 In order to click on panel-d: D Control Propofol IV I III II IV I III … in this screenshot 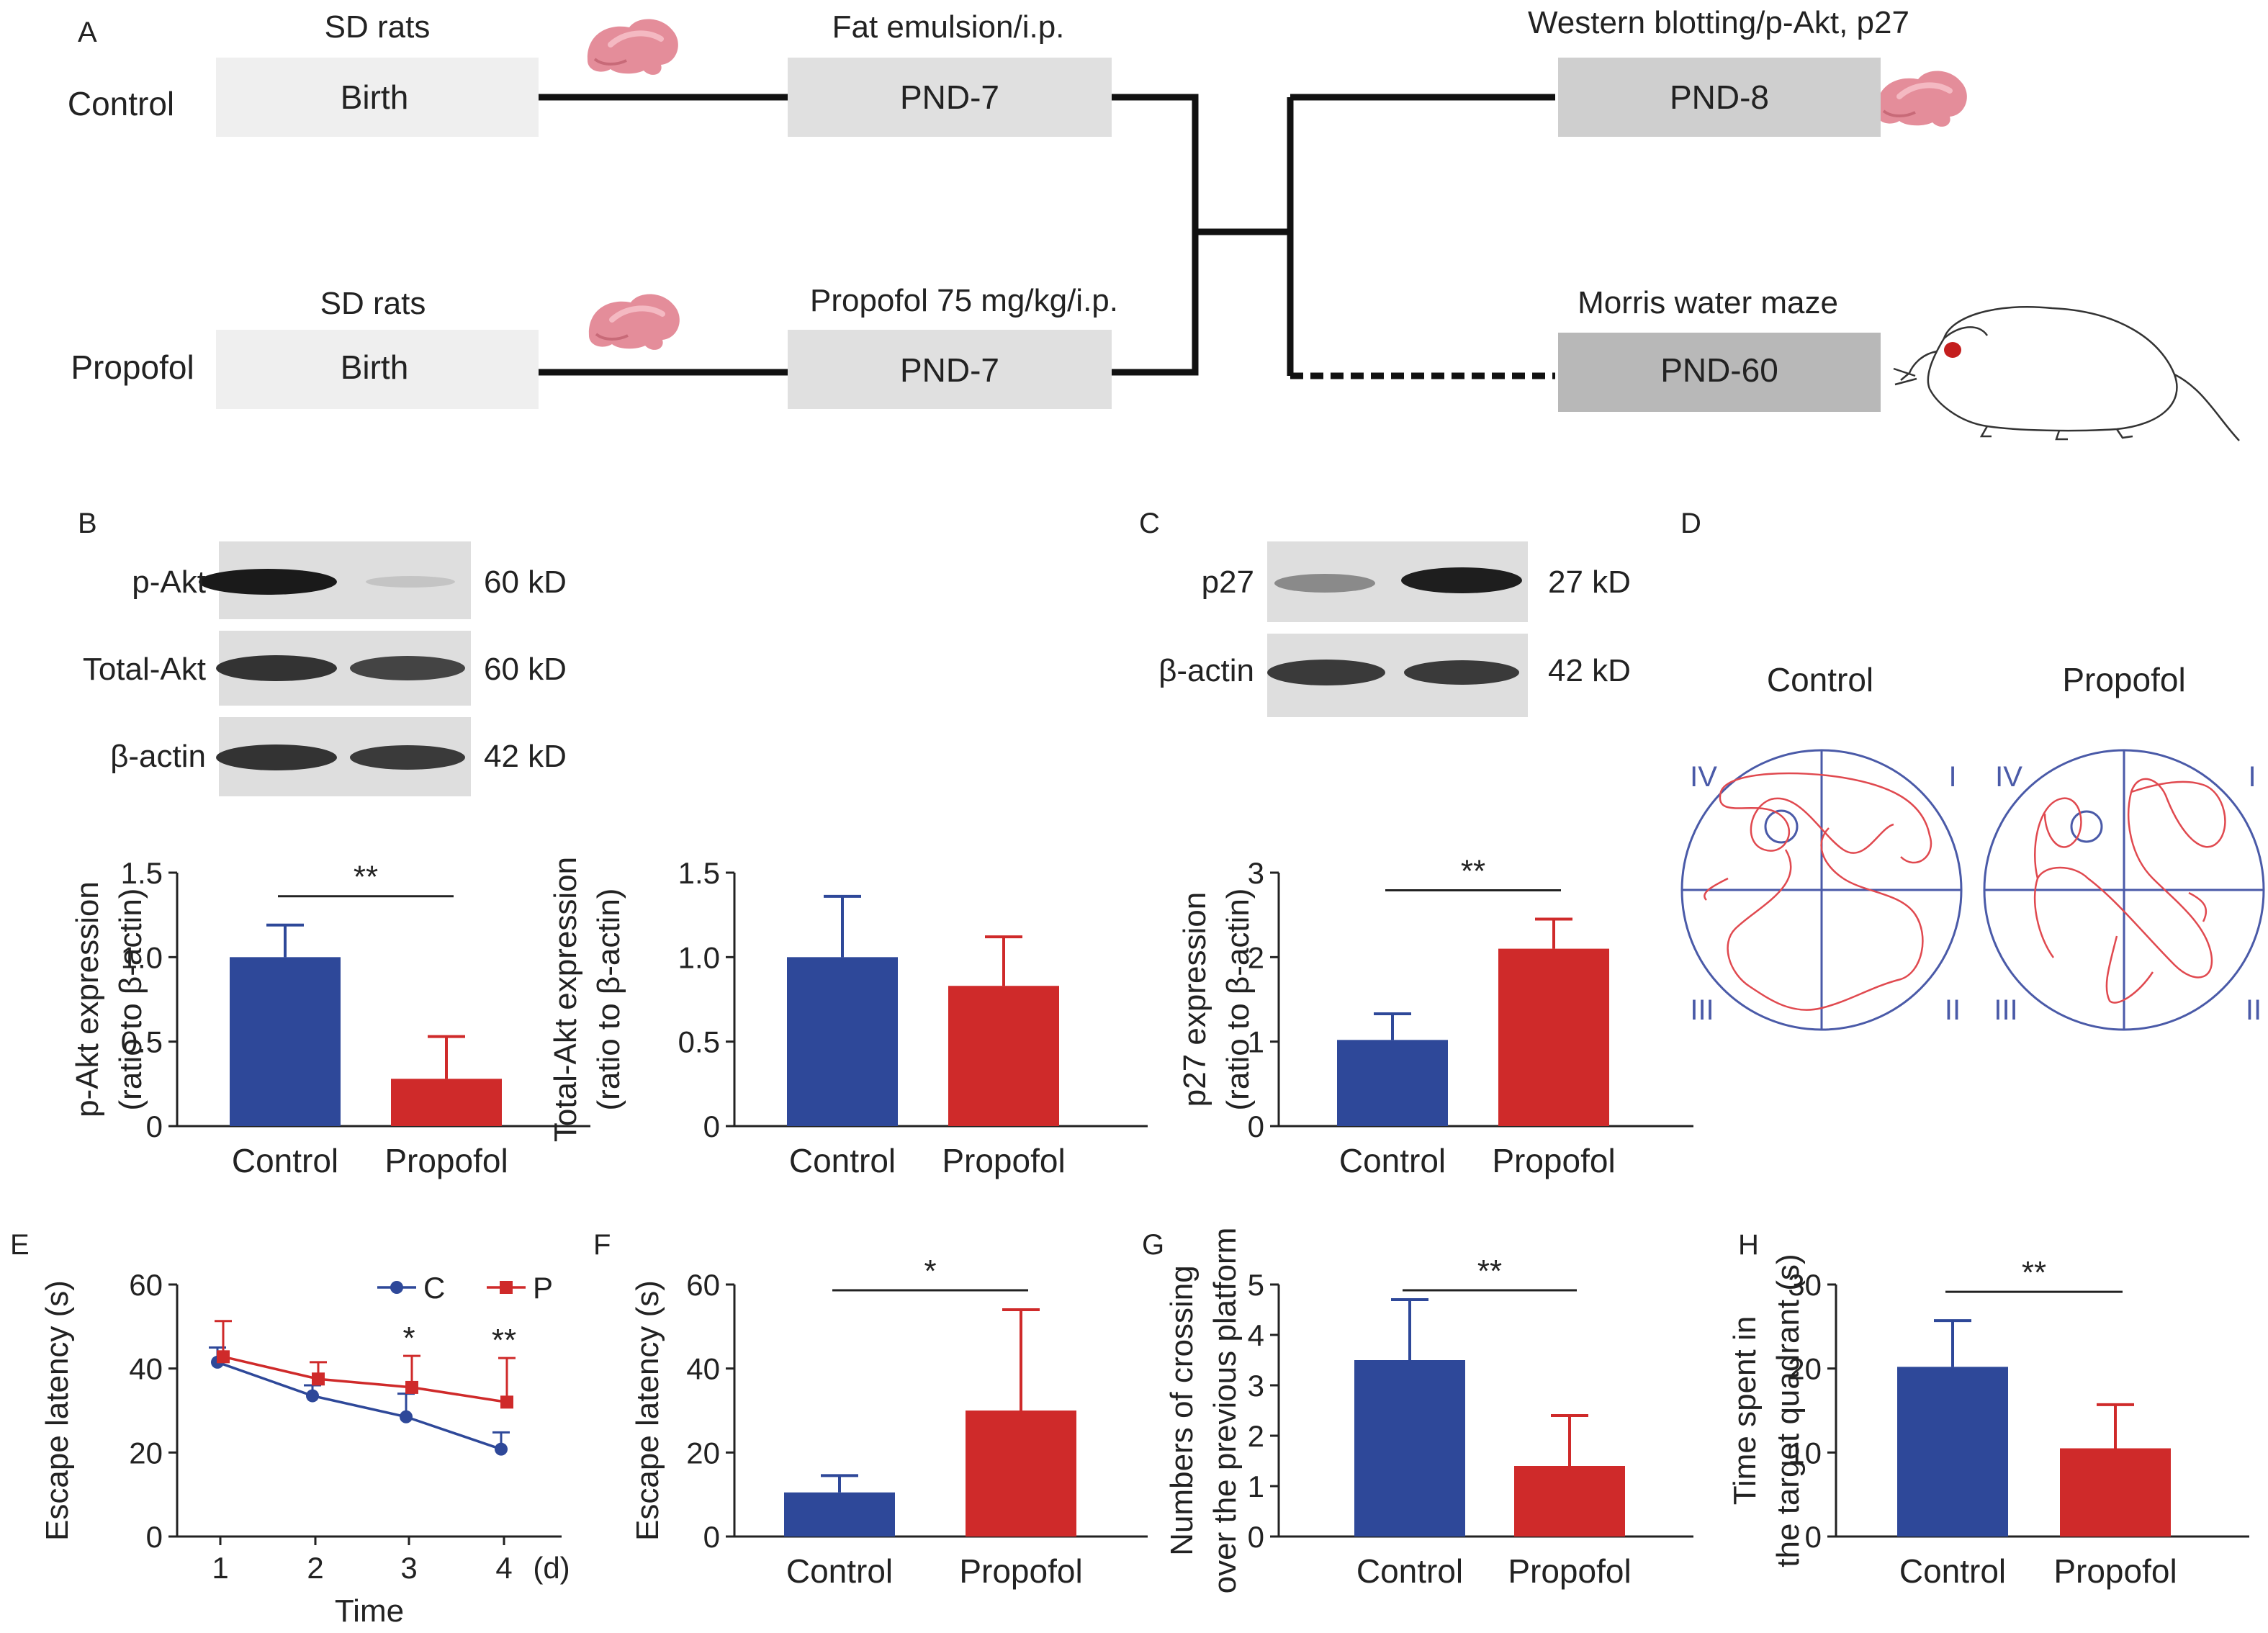, I will do `click(1972, 769)`.